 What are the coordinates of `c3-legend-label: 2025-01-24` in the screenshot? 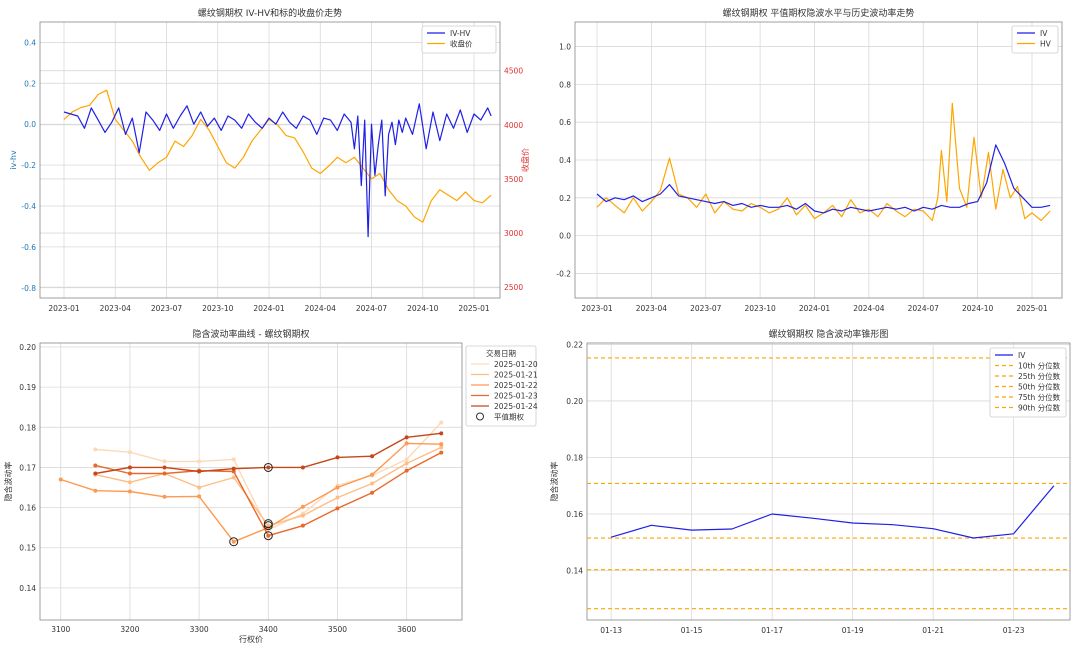 It's located at (516, 406).